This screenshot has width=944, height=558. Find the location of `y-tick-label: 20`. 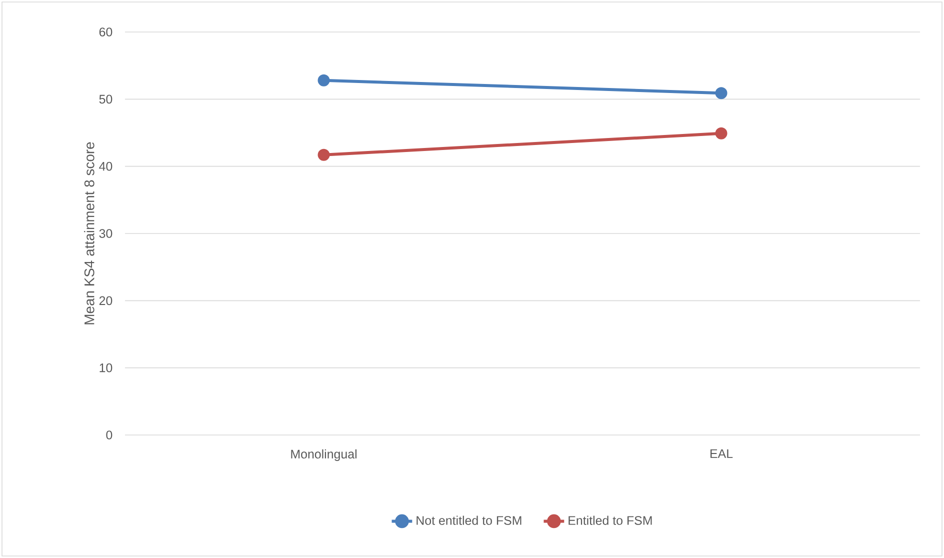

y-tick-label: 20 is located at coordinates (105, 301).